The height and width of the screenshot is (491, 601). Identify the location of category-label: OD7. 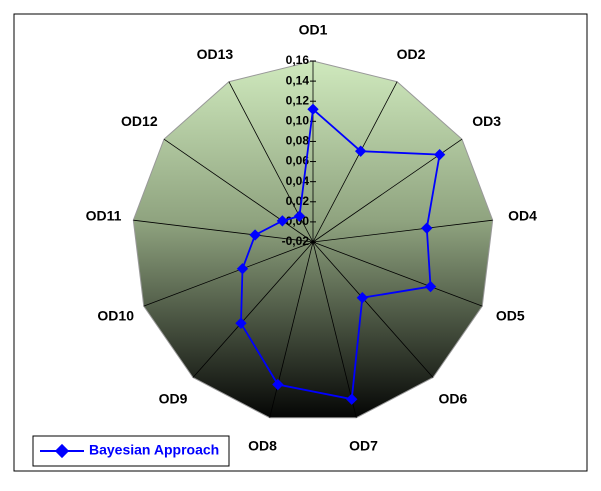
(363, 446).